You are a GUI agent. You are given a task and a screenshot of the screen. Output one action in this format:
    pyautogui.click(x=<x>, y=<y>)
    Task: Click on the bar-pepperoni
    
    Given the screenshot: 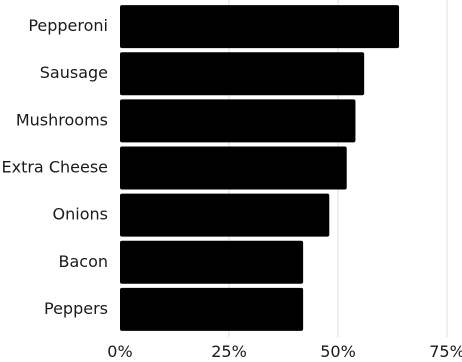 What is the action you would take?
    pyautogui.click(x=260, y=27)
    